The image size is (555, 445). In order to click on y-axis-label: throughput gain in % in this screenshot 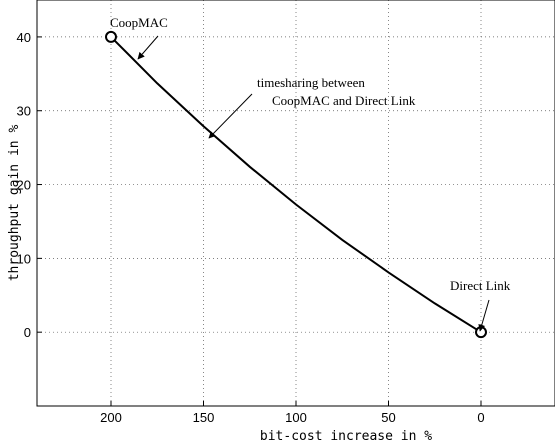, I will do `click(14, 203)`.